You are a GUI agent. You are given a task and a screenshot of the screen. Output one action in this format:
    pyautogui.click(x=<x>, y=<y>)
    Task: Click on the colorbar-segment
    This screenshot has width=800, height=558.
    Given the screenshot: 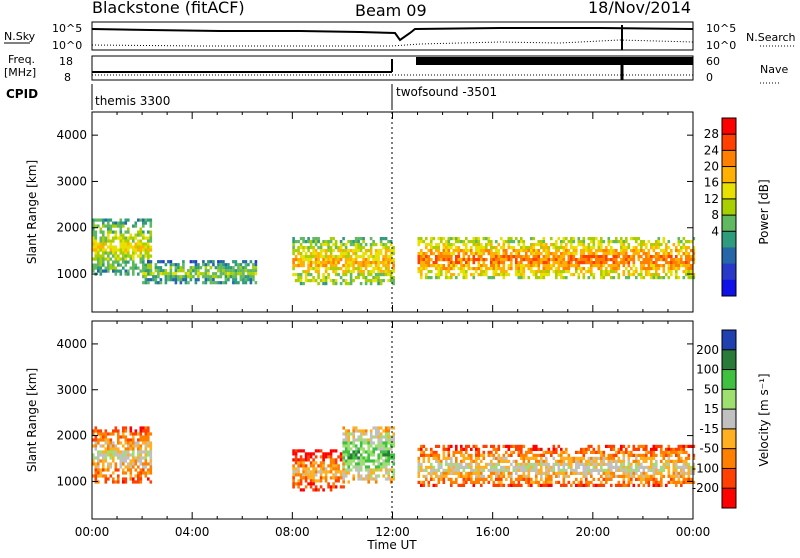 What is the action you would take?
    pyautogui.click(x=729, y=207)
    